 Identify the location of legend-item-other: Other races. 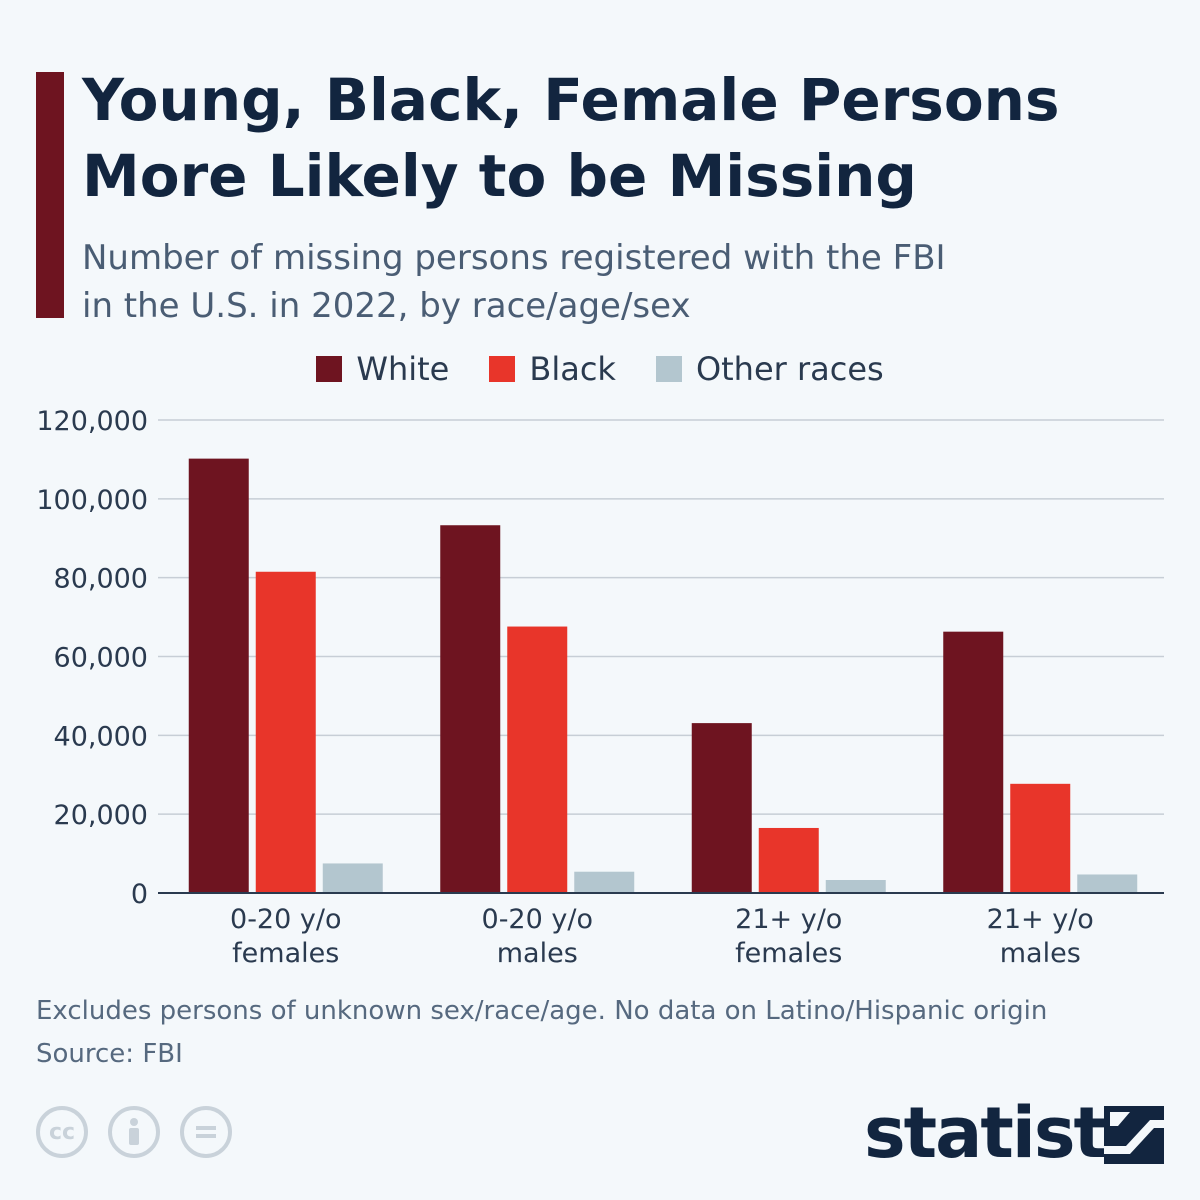
(769, 369).